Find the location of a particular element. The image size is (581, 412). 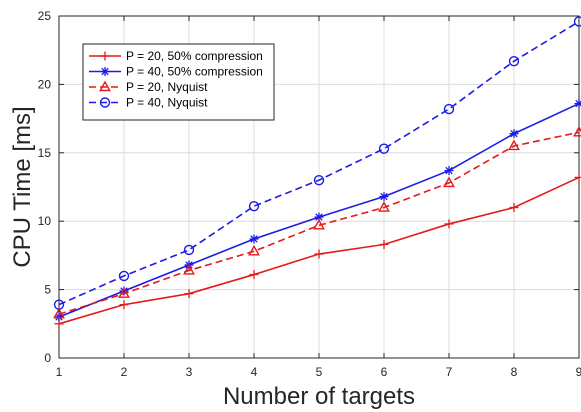

y-tick-label: 25 is located at coordinates (45, 16).